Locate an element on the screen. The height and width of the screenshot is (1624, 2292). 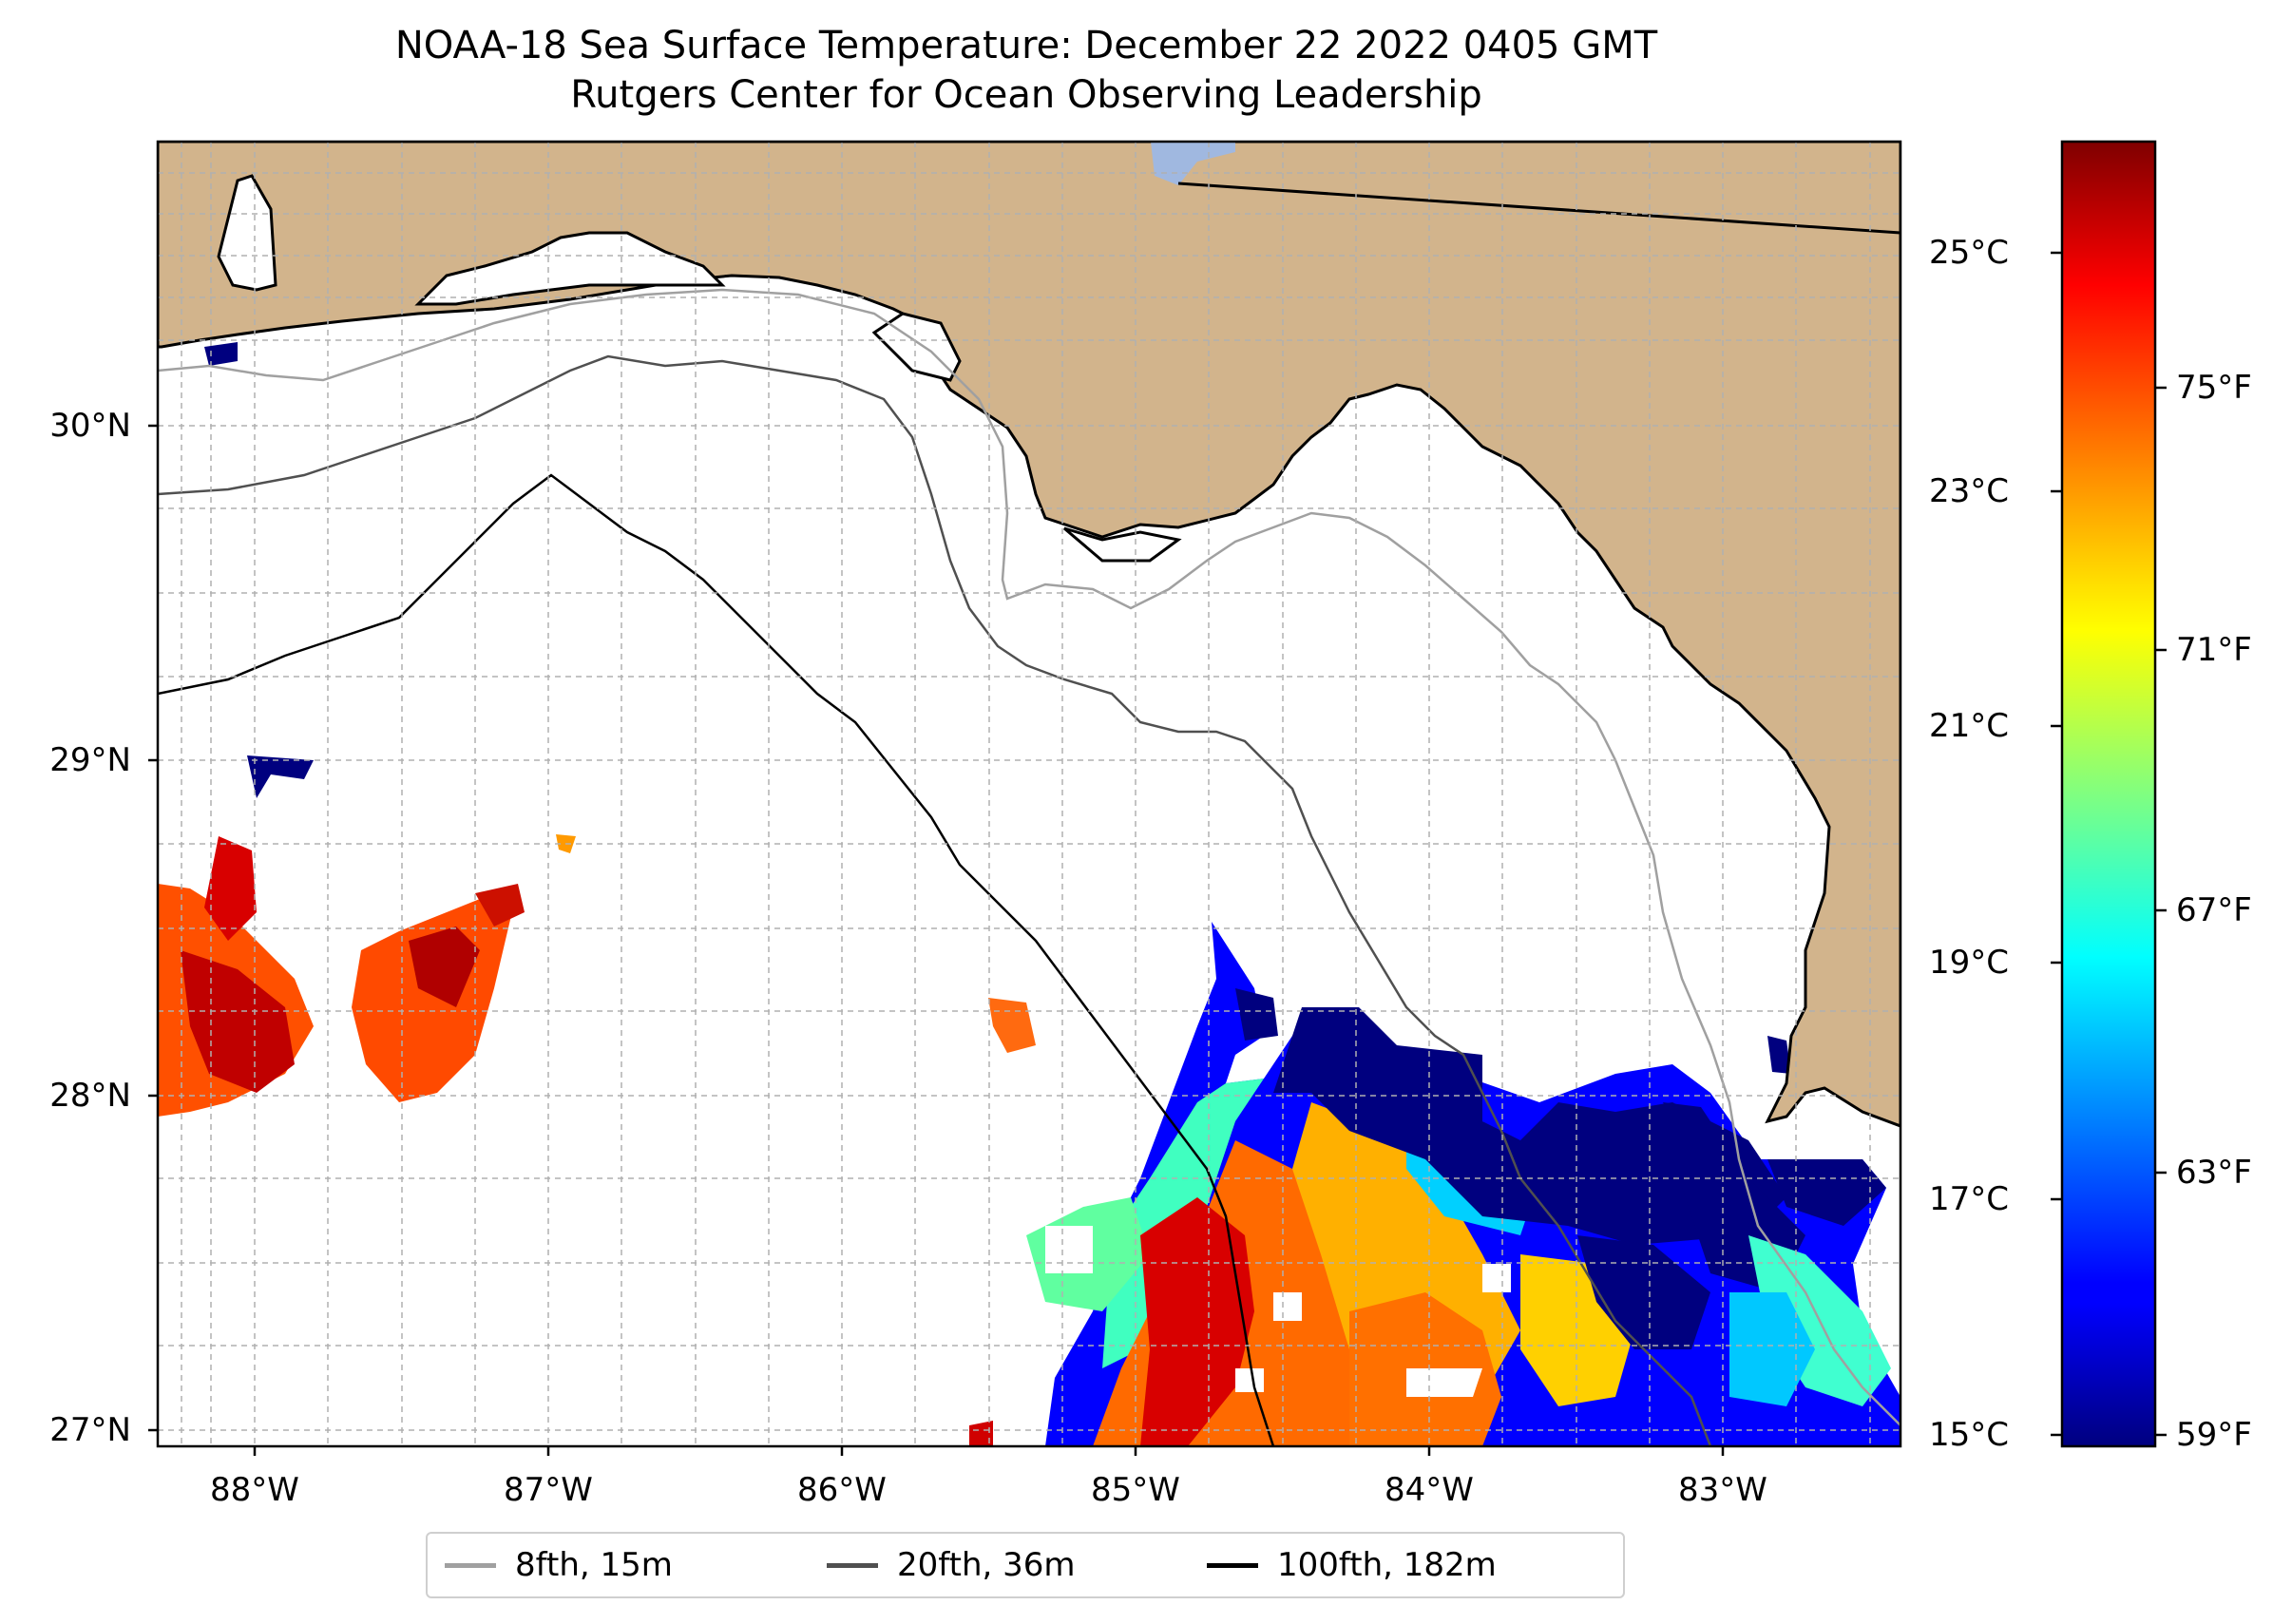
legend-swatch-8fth is located at coordinates (470, 1565).